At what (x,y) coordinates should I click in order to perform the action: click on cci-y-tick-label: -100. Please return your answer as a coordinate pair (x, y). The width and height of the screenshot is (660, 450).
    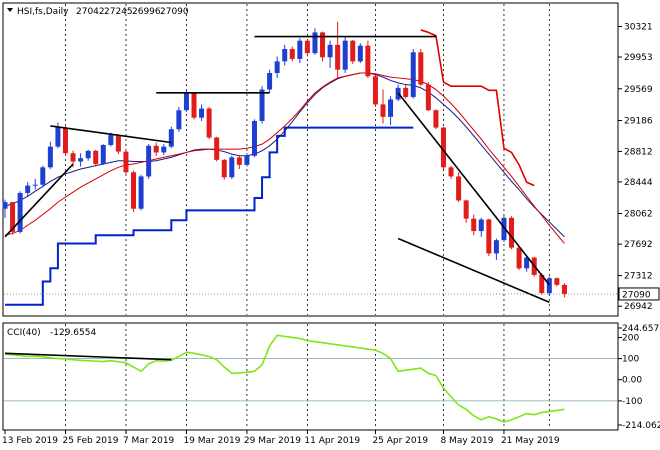
    Looking at the image, I should click on (632, 402).